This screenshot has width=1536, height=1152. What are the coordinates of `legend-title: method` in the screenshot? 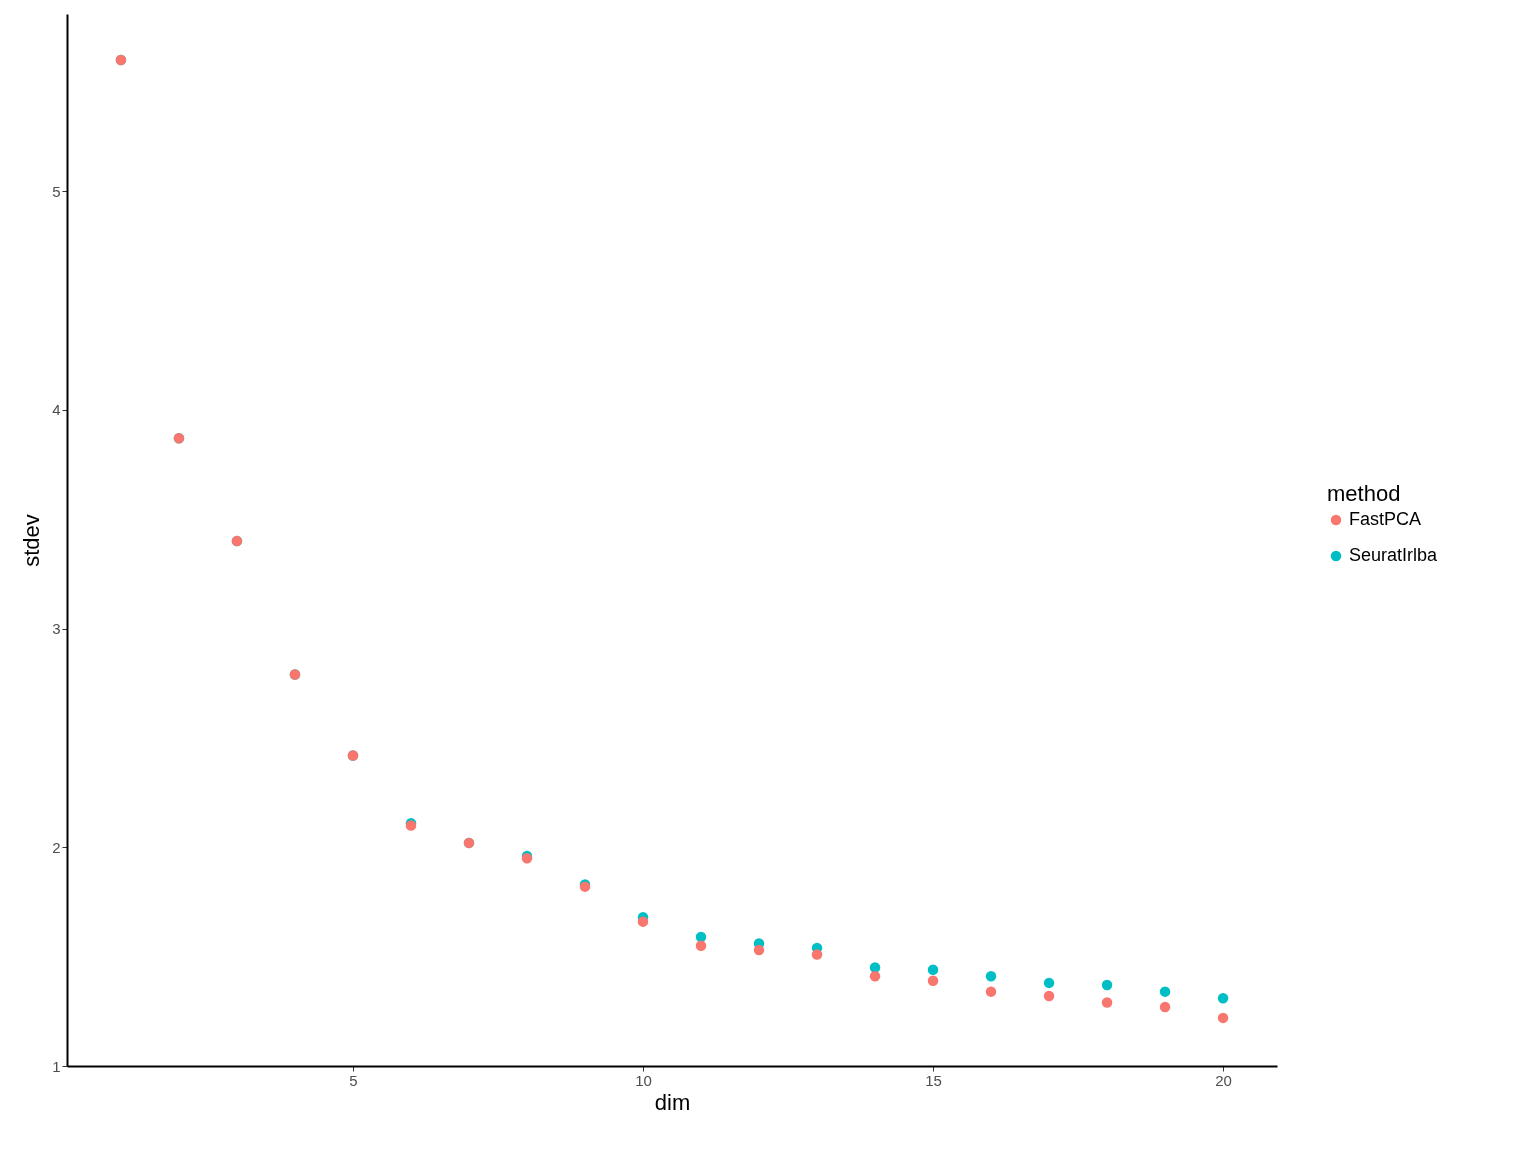 It's located at (1364, 493).